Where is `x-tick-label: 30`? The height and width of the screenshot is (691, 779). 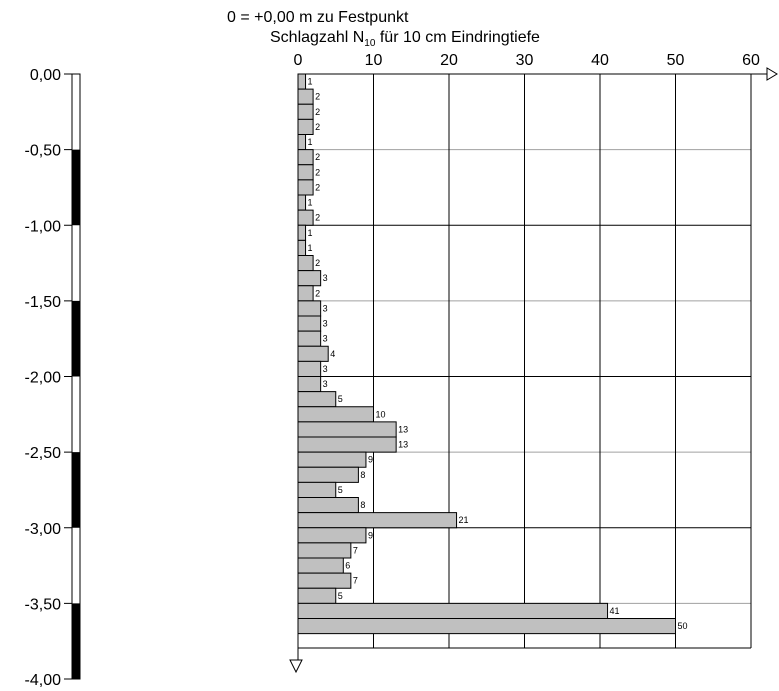 x-tick-label: 30 is located at coordinates (525, 60).